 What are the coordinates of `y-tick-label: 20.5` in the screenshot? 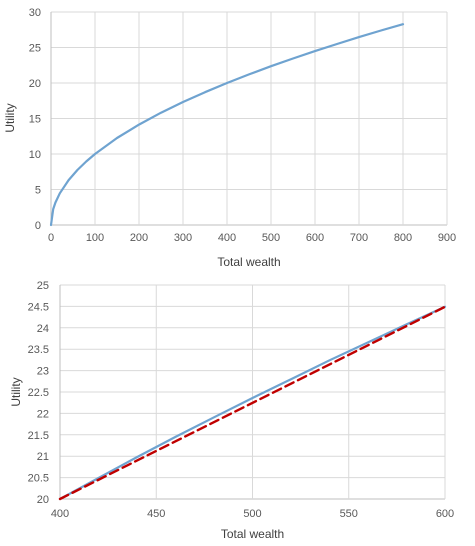 It's located at (38, 479).